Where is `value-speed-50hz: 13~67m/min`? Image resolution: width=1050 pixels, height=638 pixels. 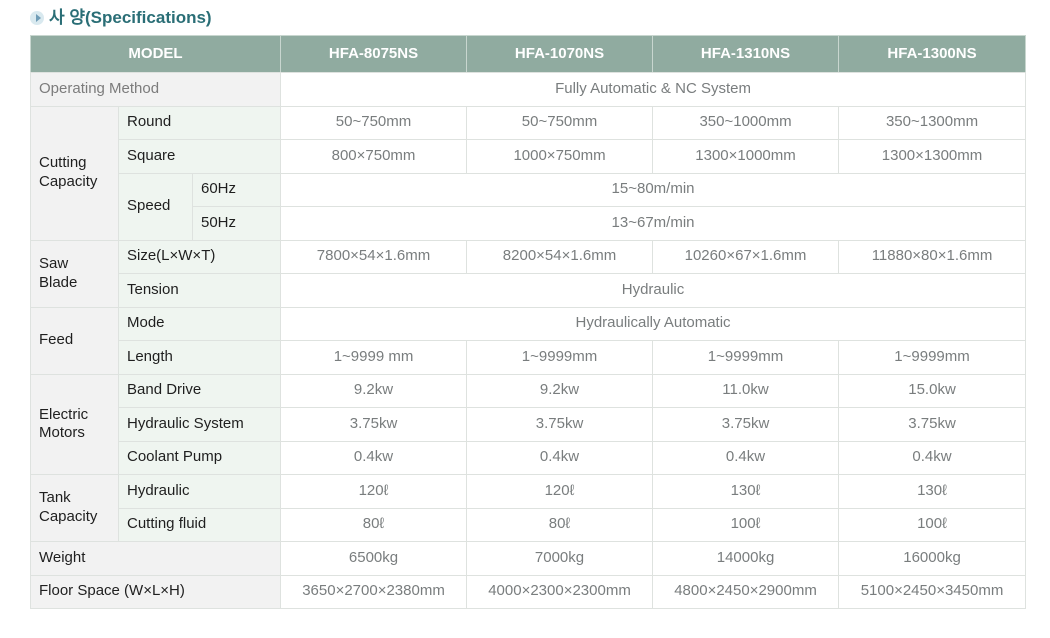 value-speed-50hz: 13~67m/min is located at coordinates (653, 223).